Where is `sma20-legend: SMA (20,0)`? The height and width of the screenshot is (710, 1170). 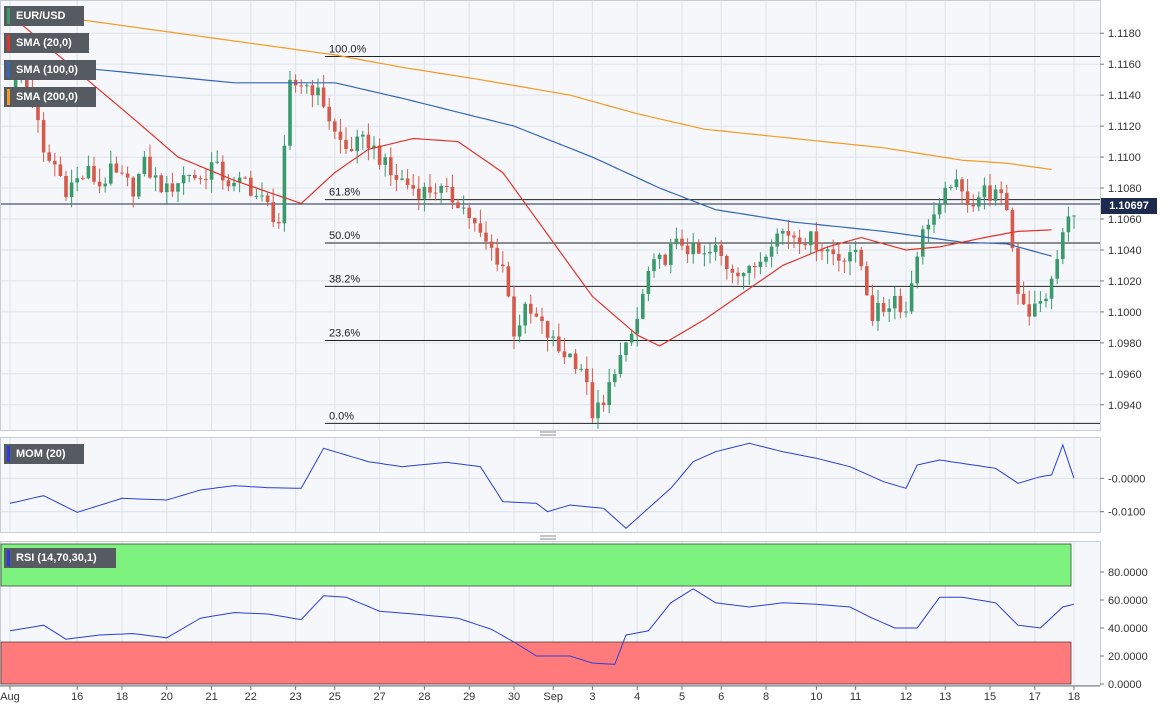
sma20-legend: SMA (20,0) is located at coordinates (46, 43).